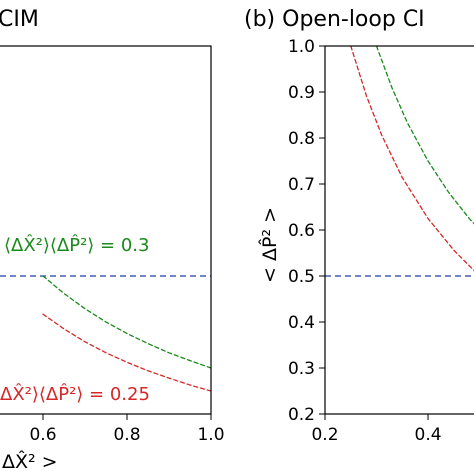 Image resolution: width=474 pixels, height=474 pixels. I want to click on panel-b-ytick-label-0: 0.2, so click(301, 415).